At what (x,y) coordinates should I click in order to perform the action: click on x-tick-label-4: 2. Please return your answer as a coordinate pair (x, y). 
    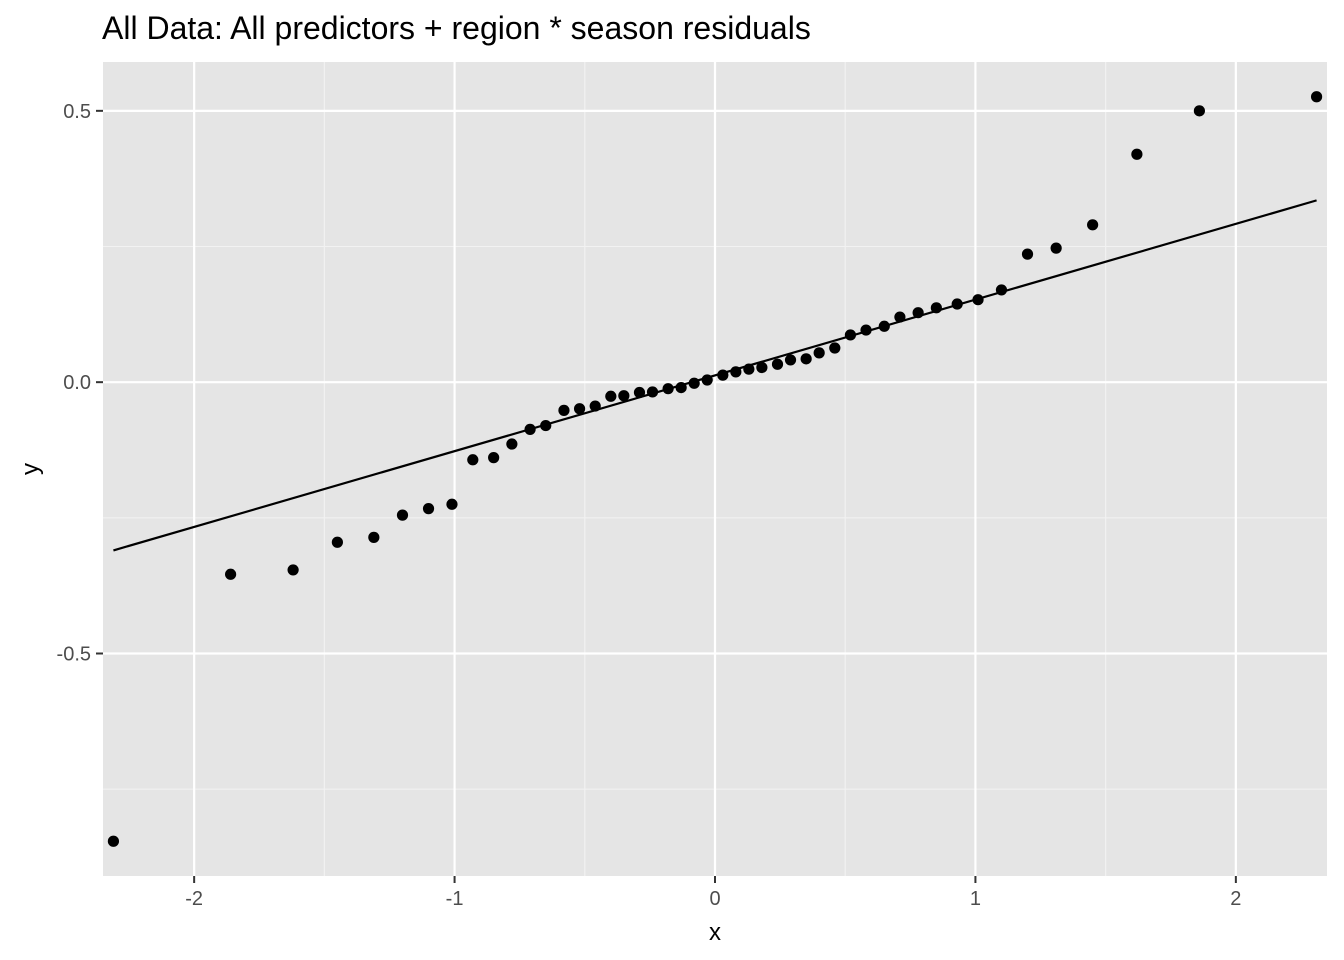
    Looking at the image, I should click on (1235, 899).